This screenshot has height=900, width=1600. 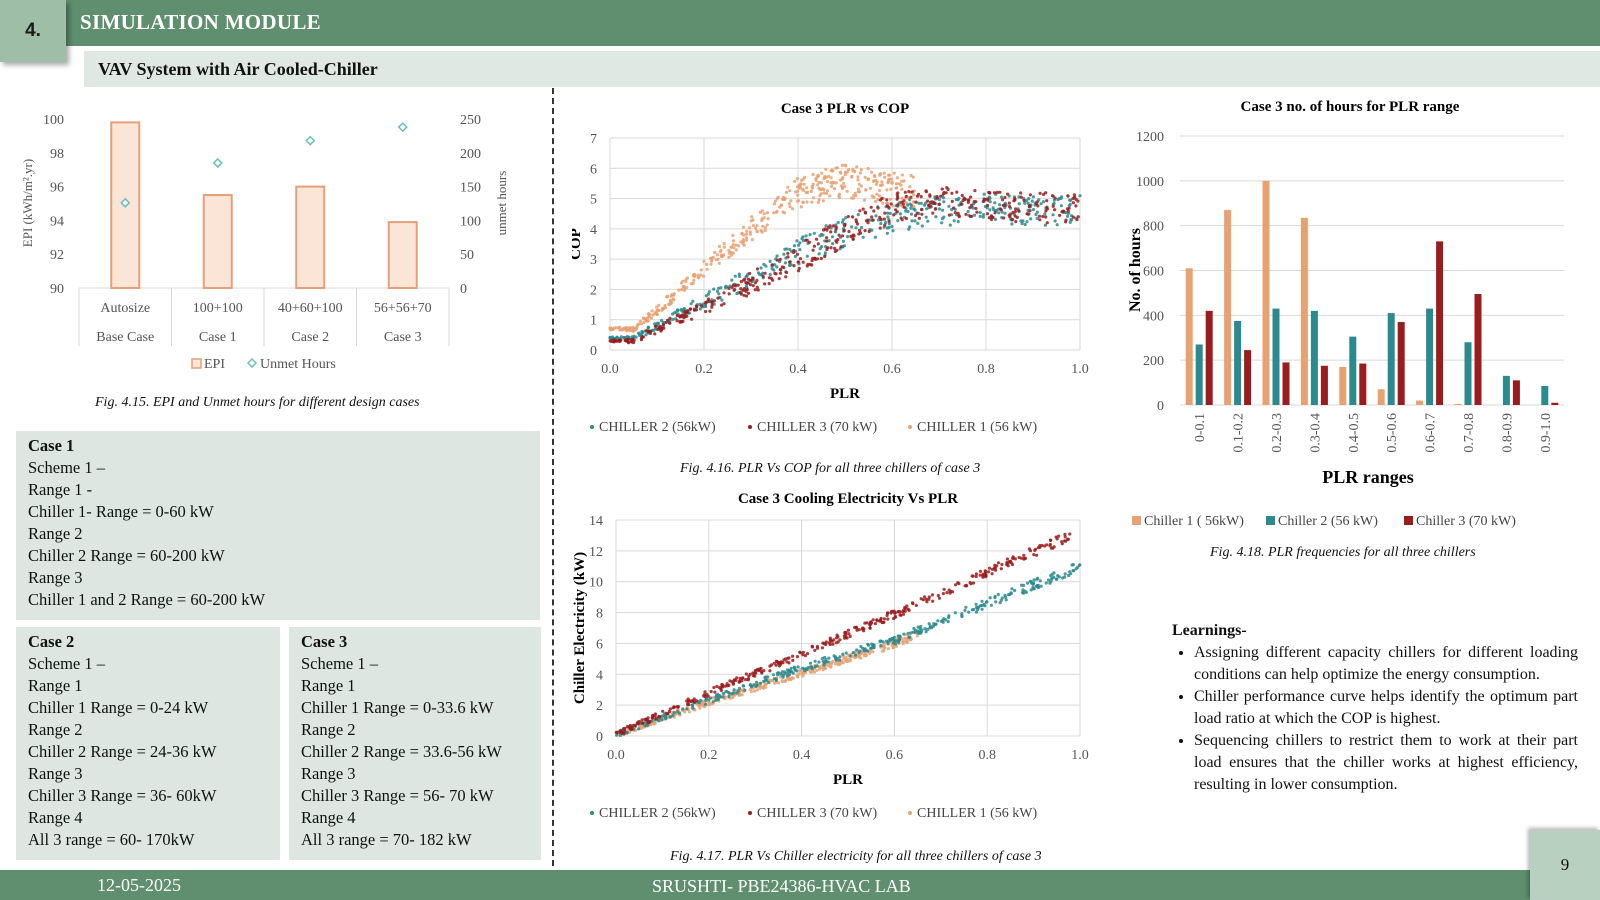 I want to click on header-bar, so click(x=800, y=23).